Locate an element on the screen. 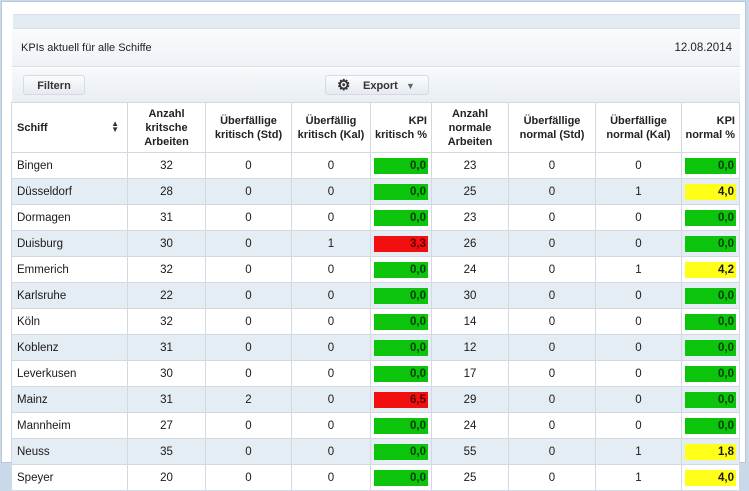 The image size is (749, 491). table-row: Speyer 20 0 0 0,0 25 0 1 4,0 is located at coordinates (375, 477).